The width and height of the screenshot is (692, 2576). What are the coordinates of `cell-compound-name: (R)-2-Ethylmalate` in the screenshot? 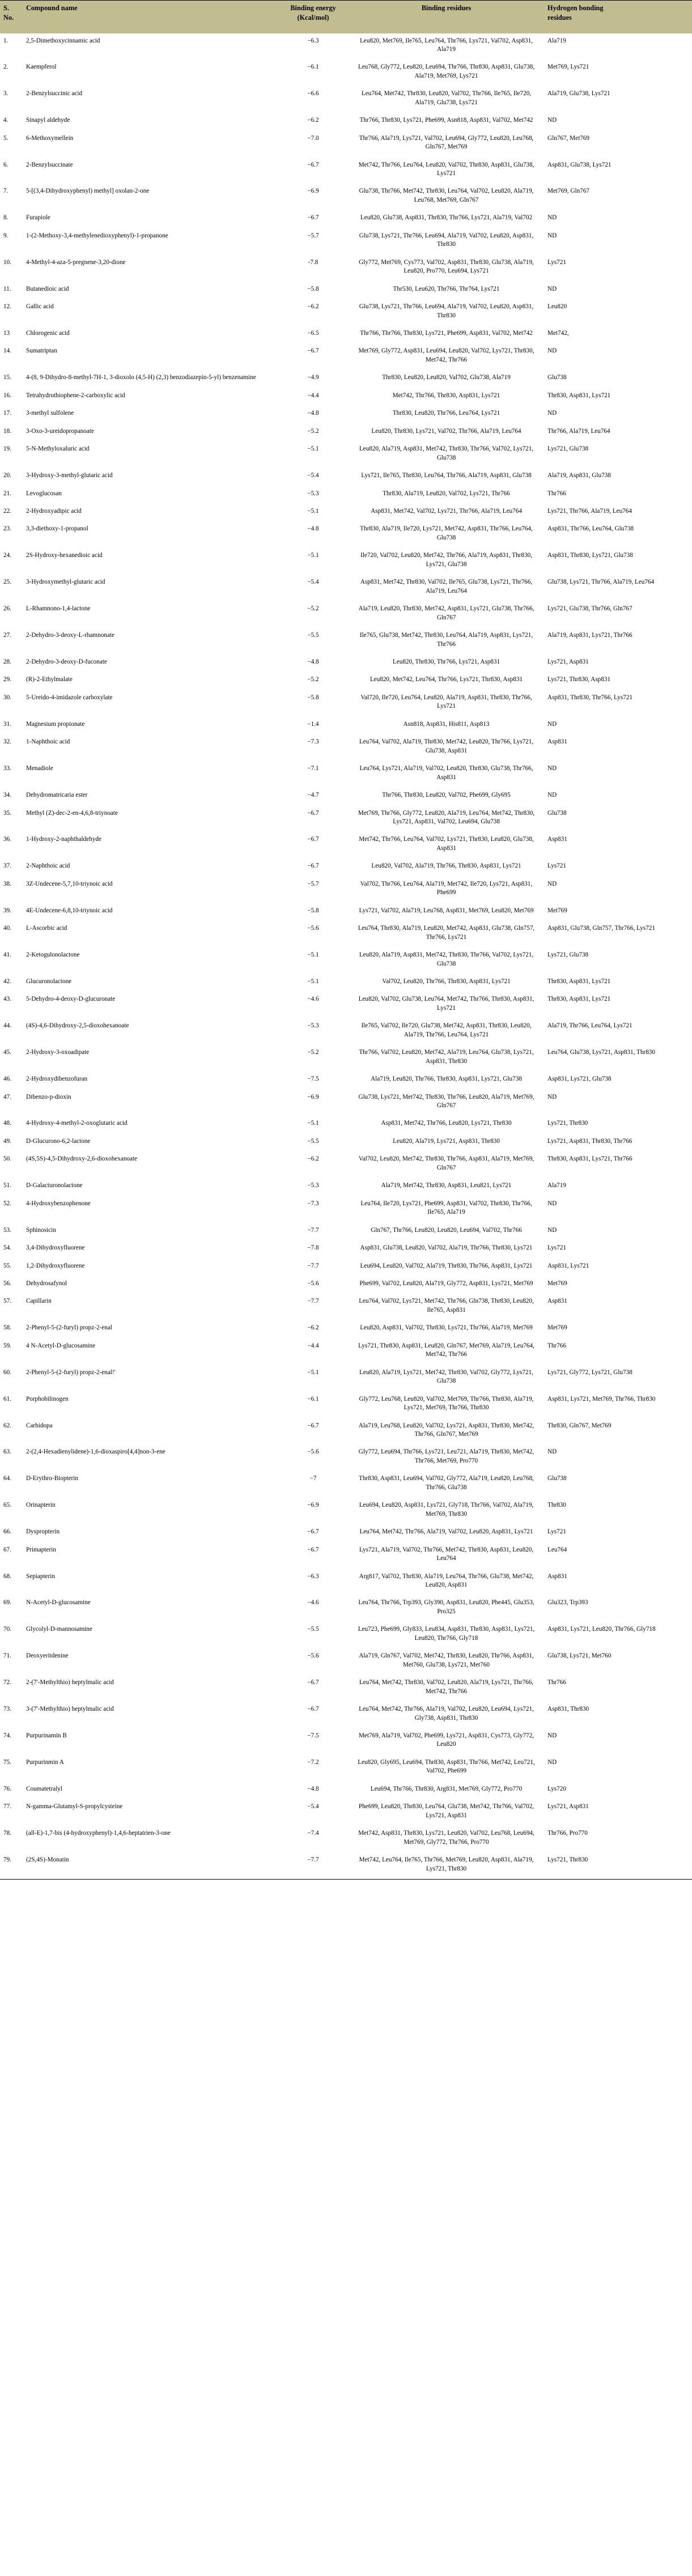 It's located at (50, 679).